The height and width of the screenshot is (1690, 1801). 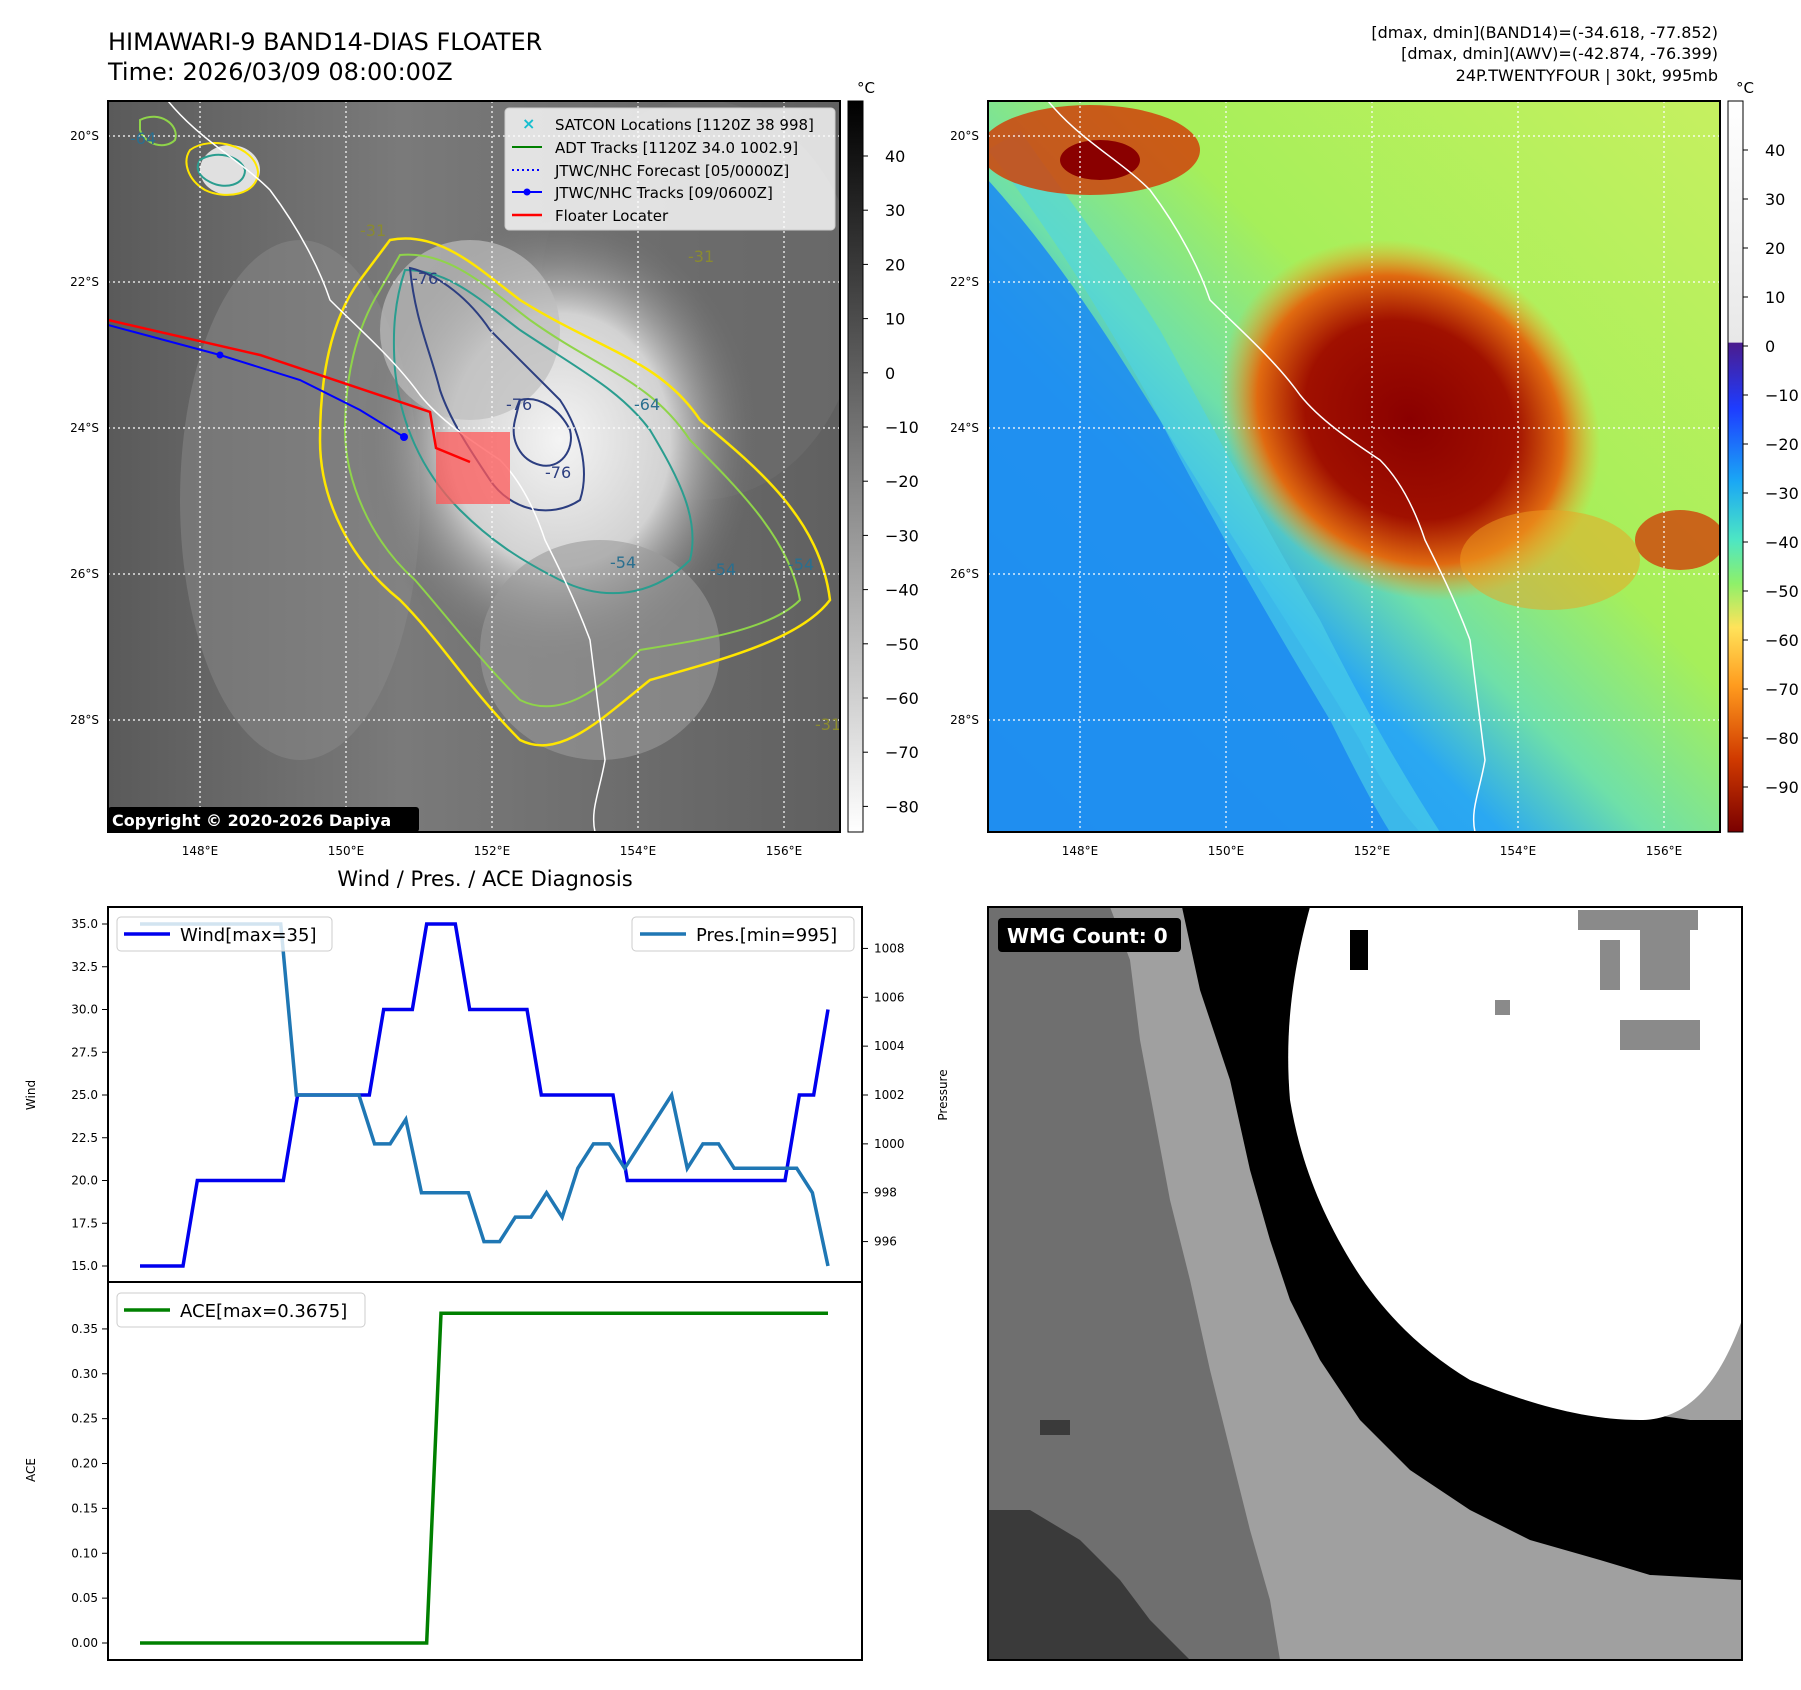 I want to click on pressure-legend: Pres.[min=995], so click(x=743, y=934).